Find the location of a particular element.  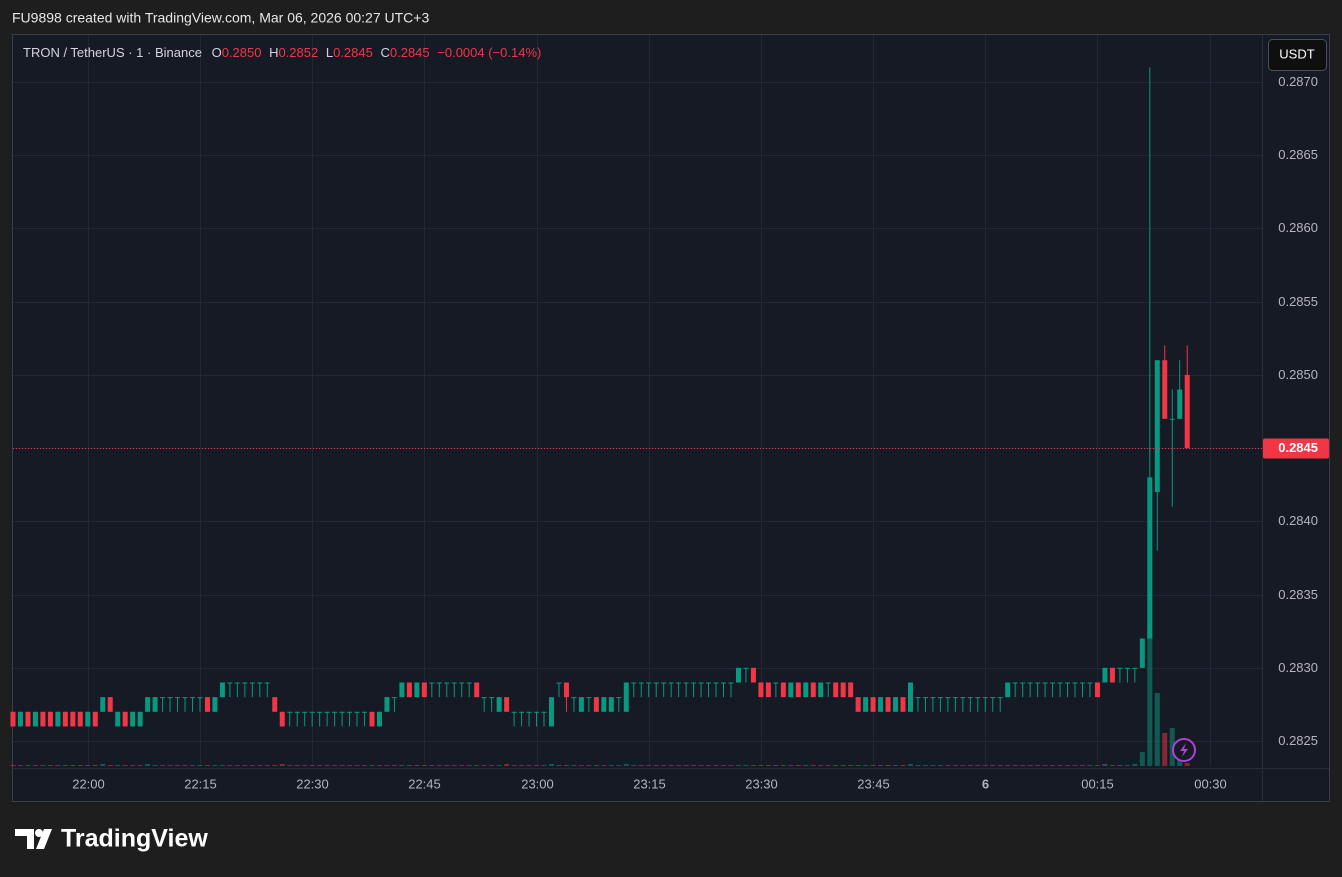

currency-button-label: USDT is located at coordinates (1296, 53).